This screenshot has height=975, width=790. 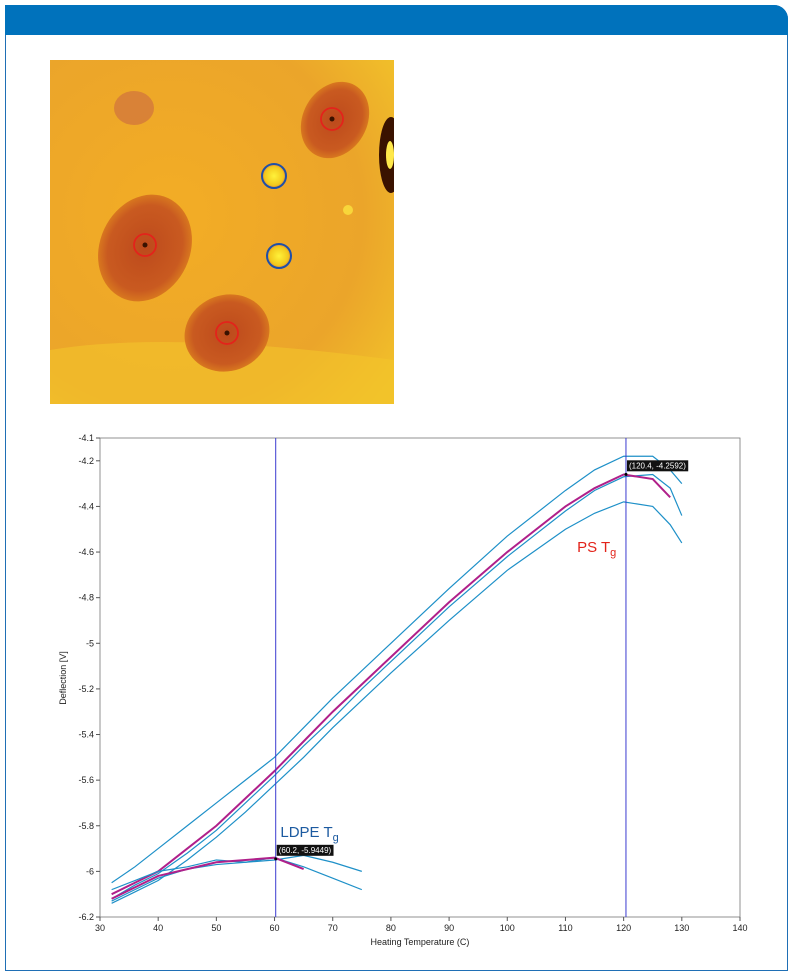 I want to click on y-tick-label: -5.8, so click(x=86, y=826).